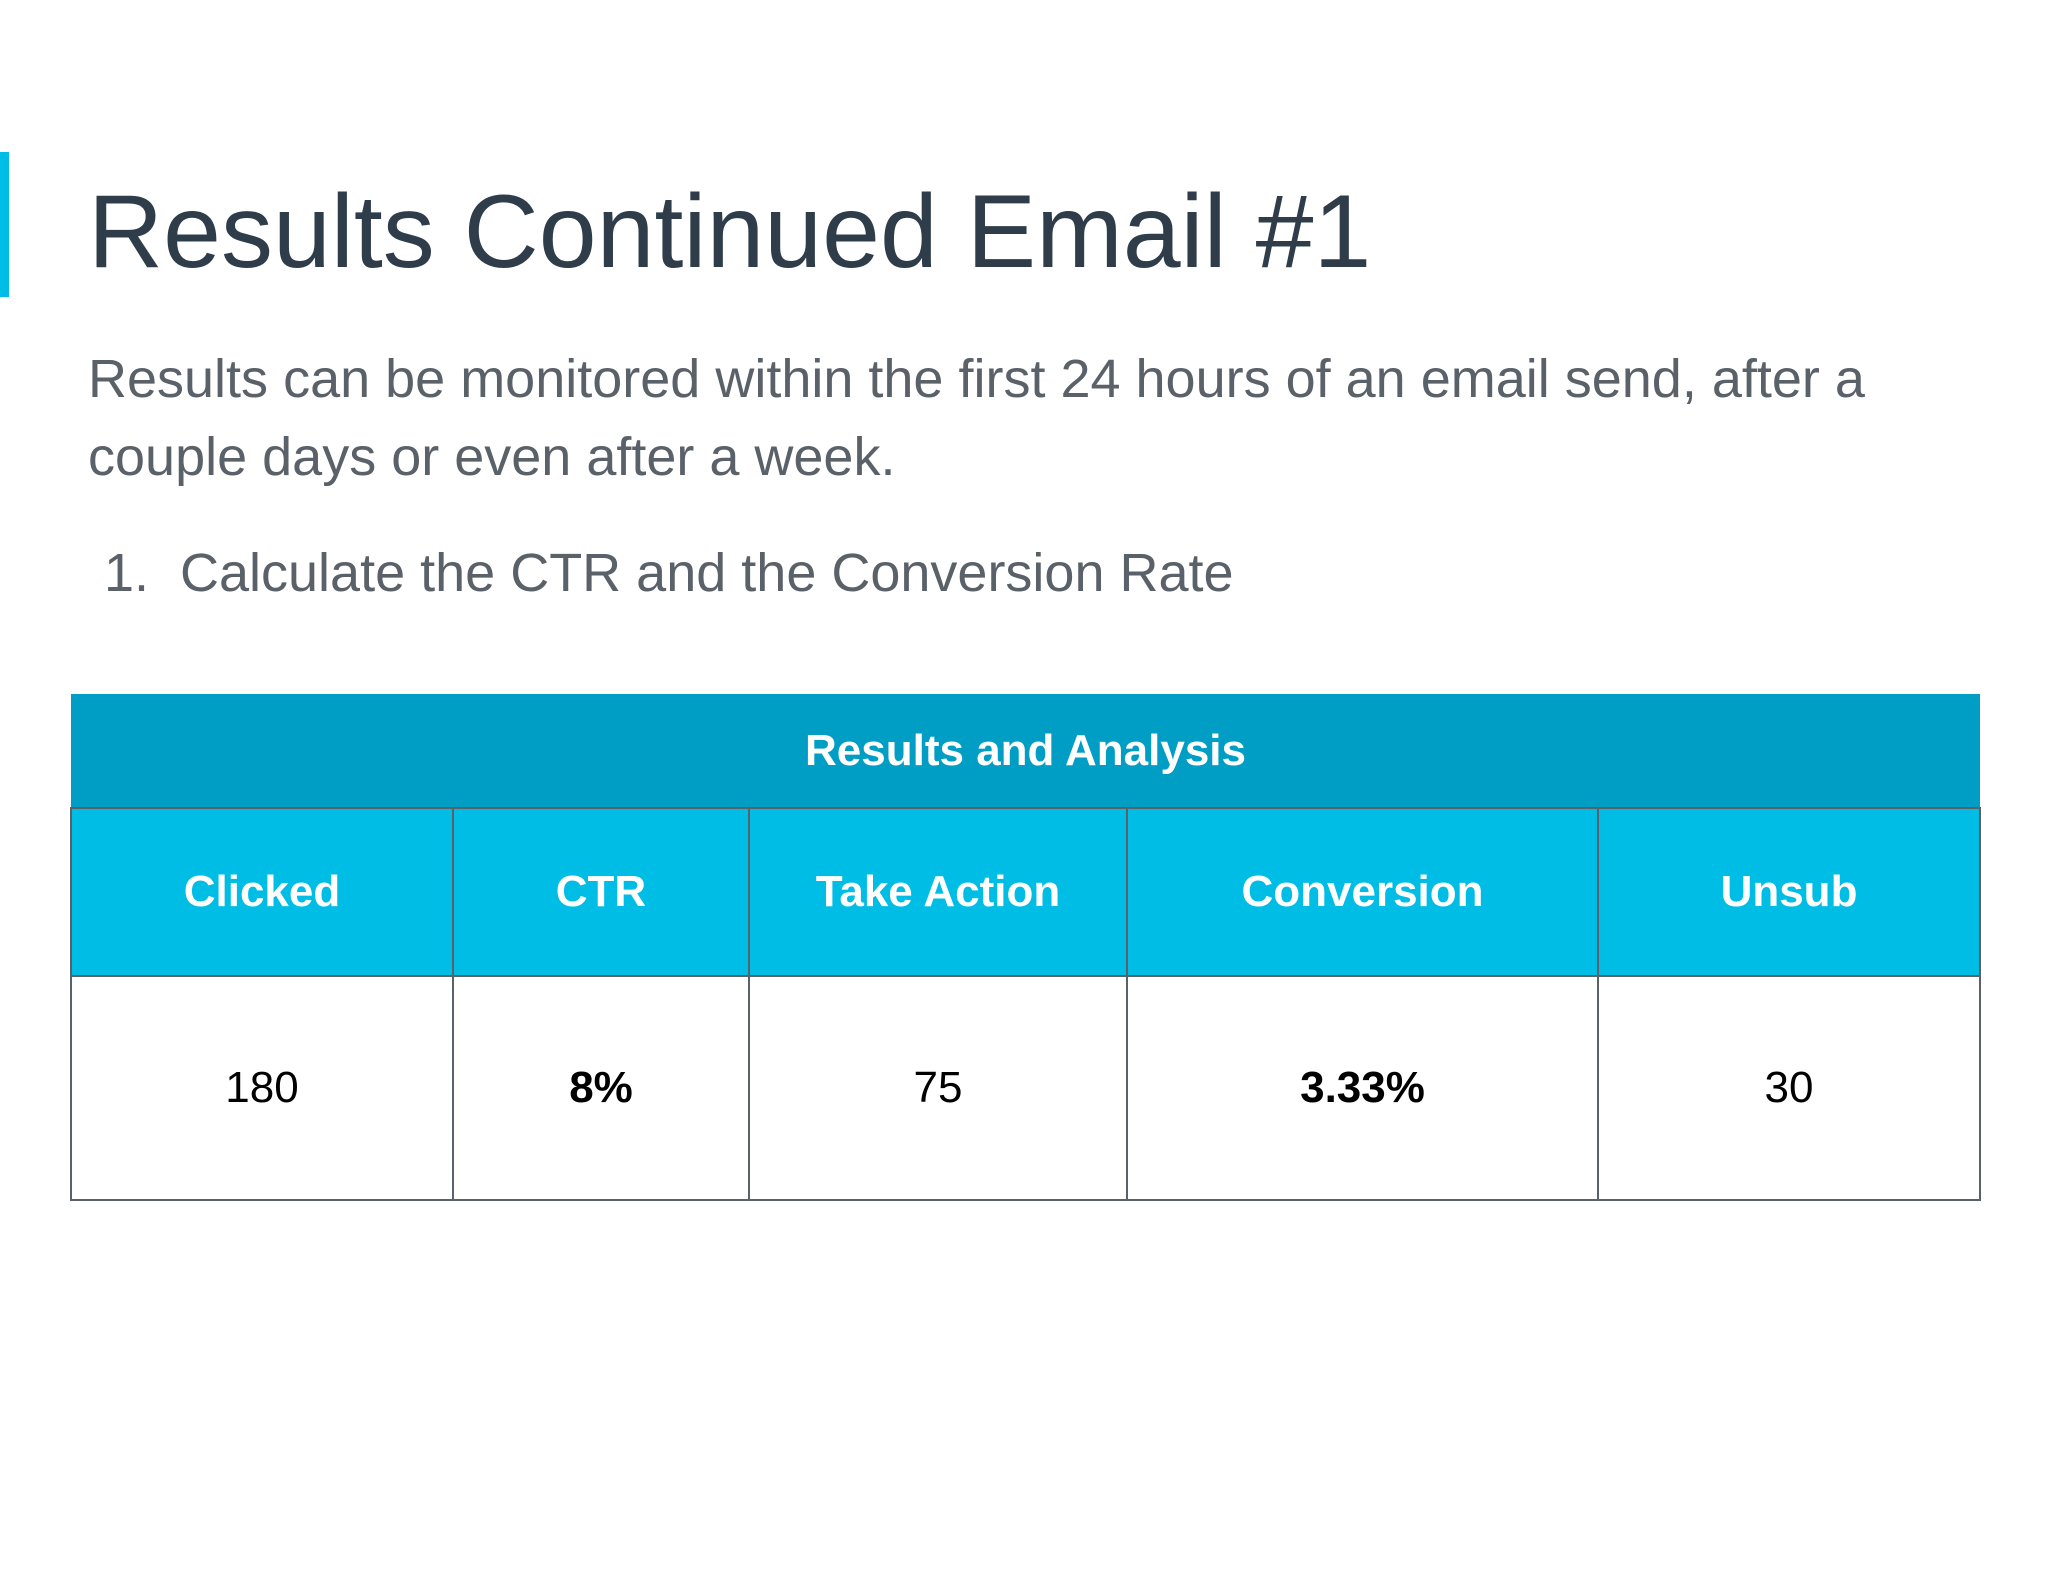 The width and height of the screenshot is (2048, 1582). I want to click on table-header-row: Clicked CTR Take Action Conversion Unsub, so click(1026, 892).